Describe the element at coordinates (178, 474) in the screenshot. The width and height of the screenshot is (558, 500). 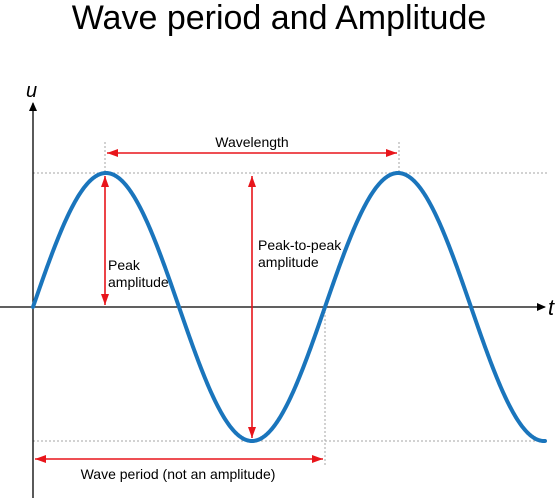
I see `wave-period-label: Wave period (not an amplitude)` at that location.